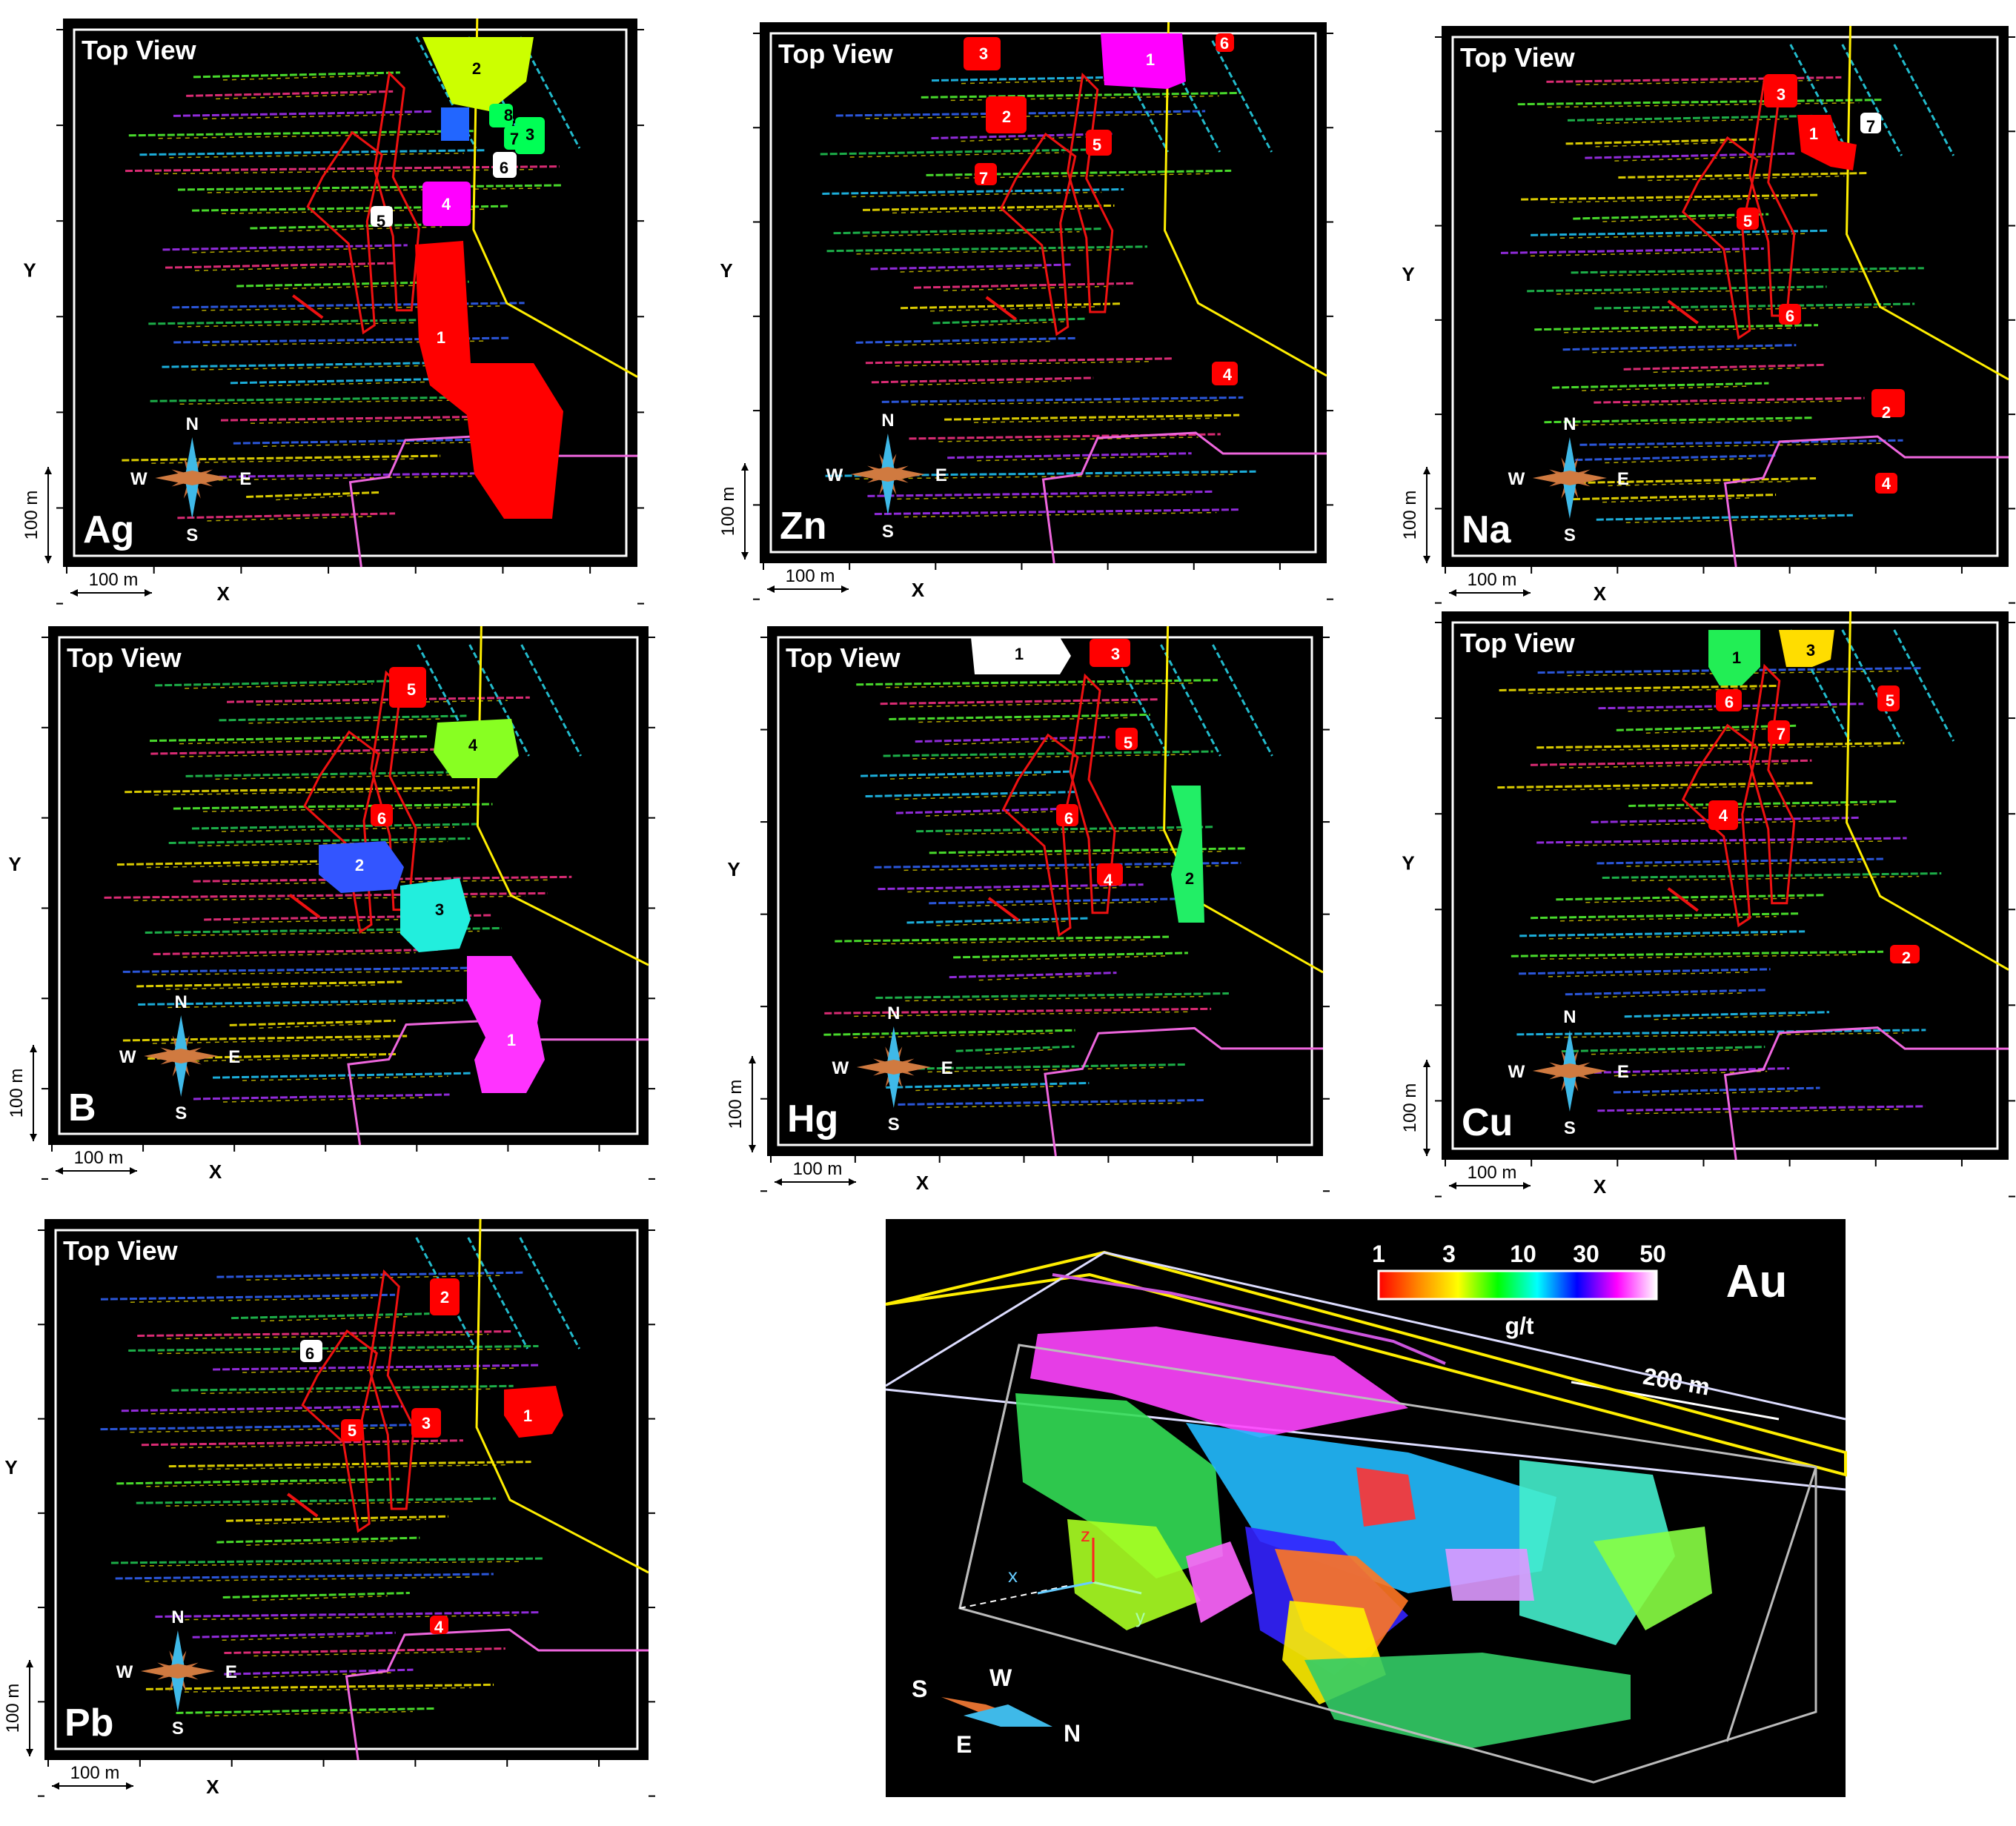 The image size is (2016, 1826). Describe the element at coordinates (1493, 1173) in the screenshot. I see `x-scale-label: 100 m` at that location.